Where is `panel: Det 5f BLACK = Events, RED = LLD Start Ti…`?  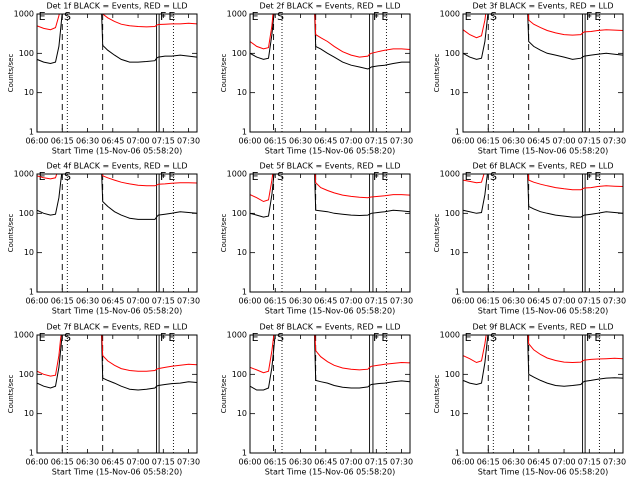
panel: Det 5f BLACK = Events, RED = LLD Start Ti… is located at coordinates (316, 239).